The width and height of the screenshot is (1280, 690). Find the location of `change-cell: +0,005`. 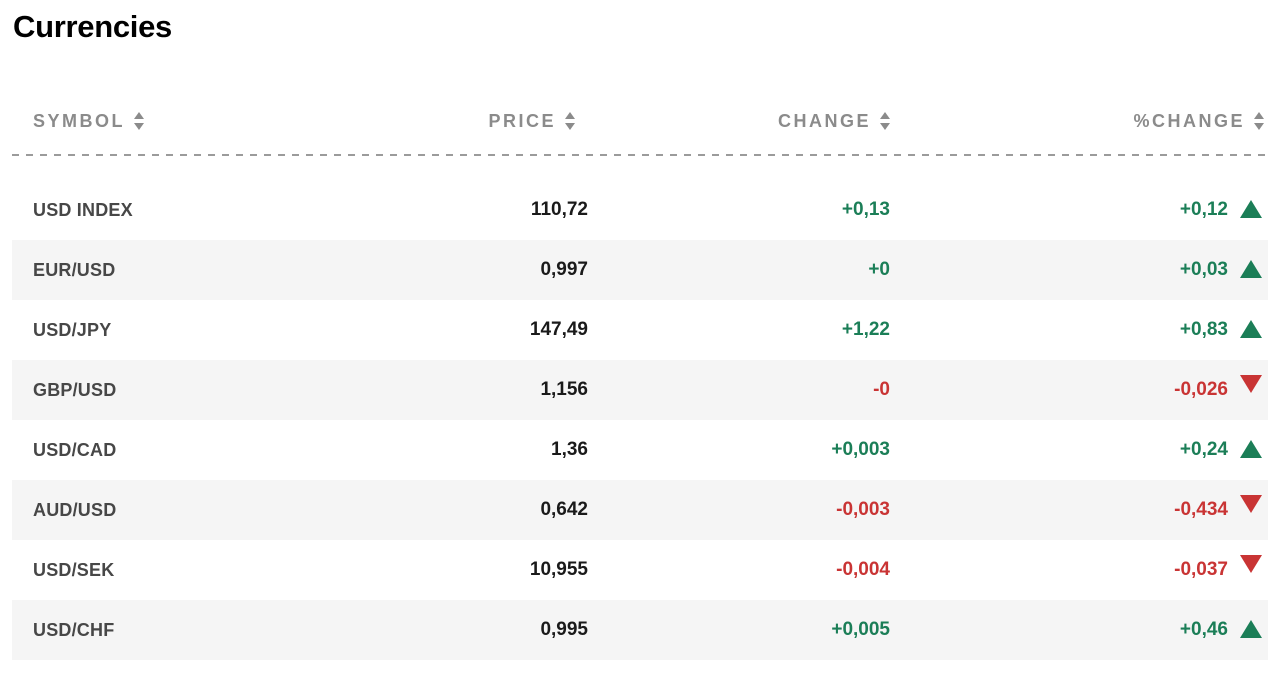

change-cell: +0,005 is located at coordinates (860, 630).